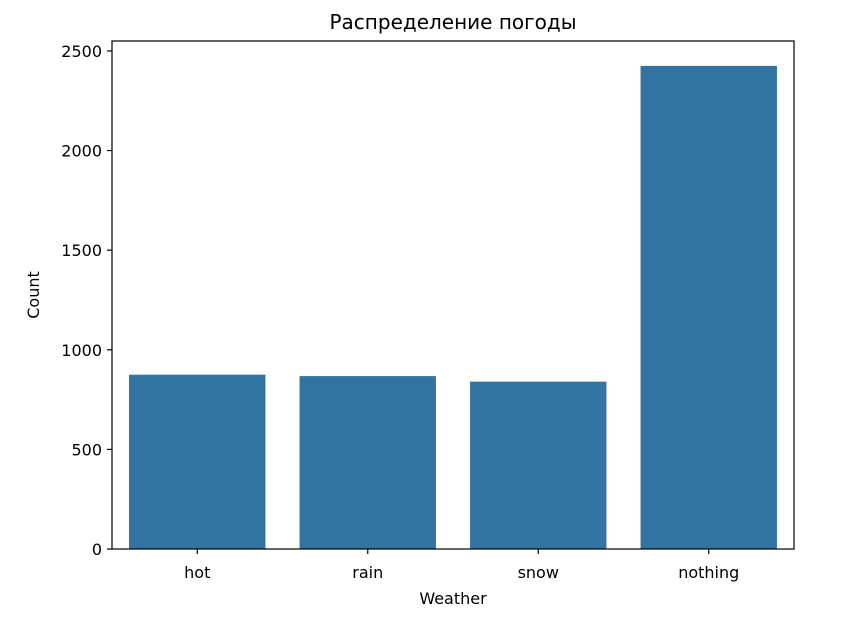 The image size is (842, 619). Describe the element at coordinates (81, 51) in the screenshot. I see `y-tick-label: 2500` at that location.